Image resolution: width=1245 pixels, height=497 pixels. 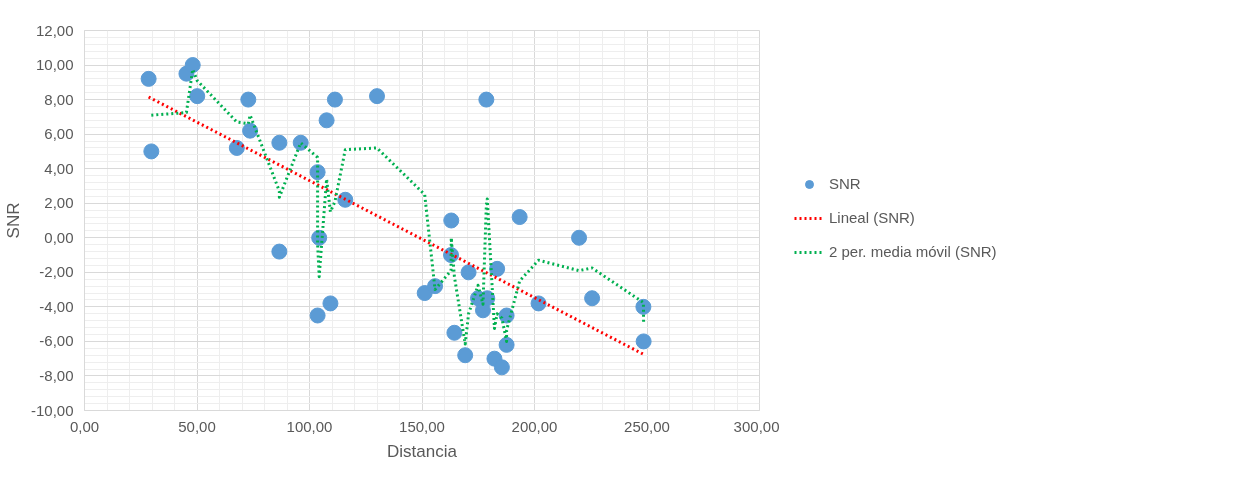 What do you see at coordinates (59, 168) in the screenshot?
I see `y-tick-label: 4,00` at bounding box center [59, 168].